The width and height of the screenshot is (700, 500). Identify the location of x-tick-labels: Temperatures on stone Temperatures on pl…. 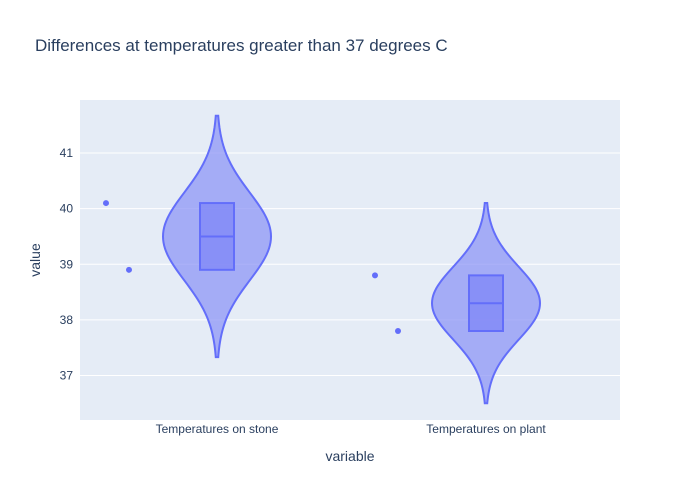
(351, 429).